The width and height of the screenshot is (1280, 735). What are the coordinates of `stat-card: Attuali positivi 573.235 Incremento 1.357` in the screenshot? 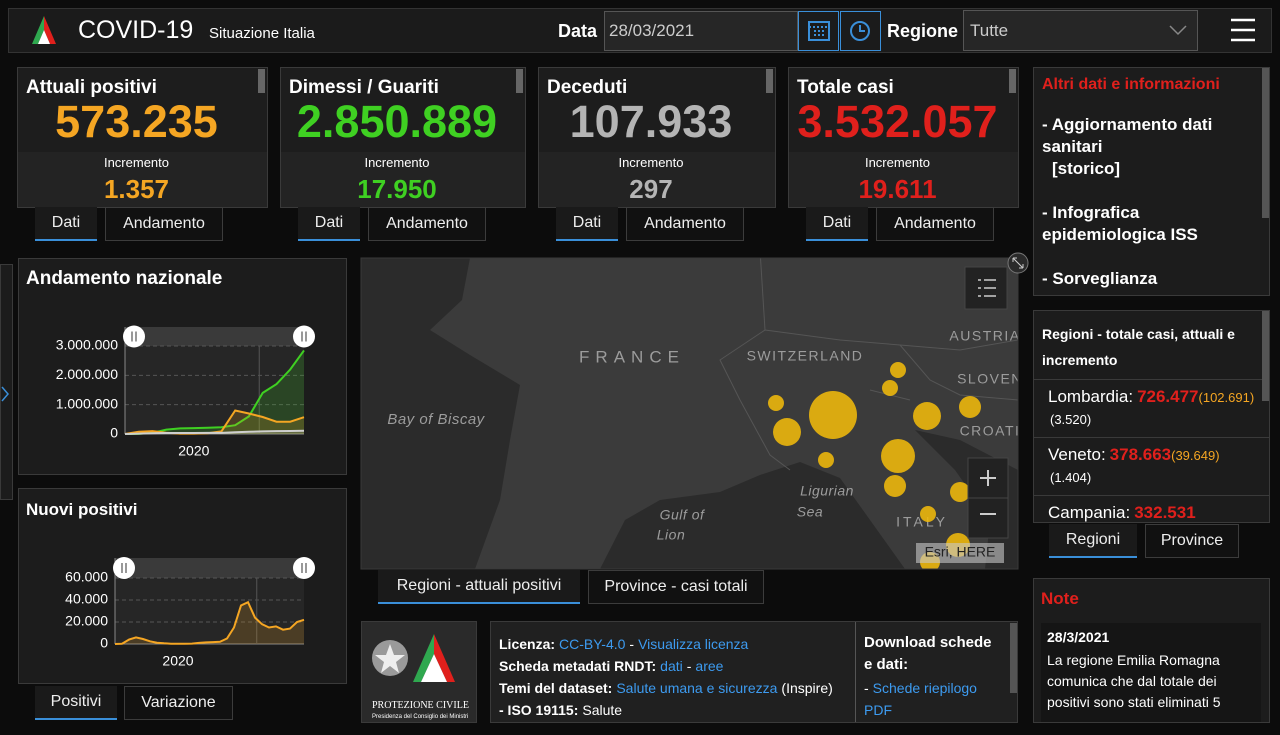 It's located at (142, 137).